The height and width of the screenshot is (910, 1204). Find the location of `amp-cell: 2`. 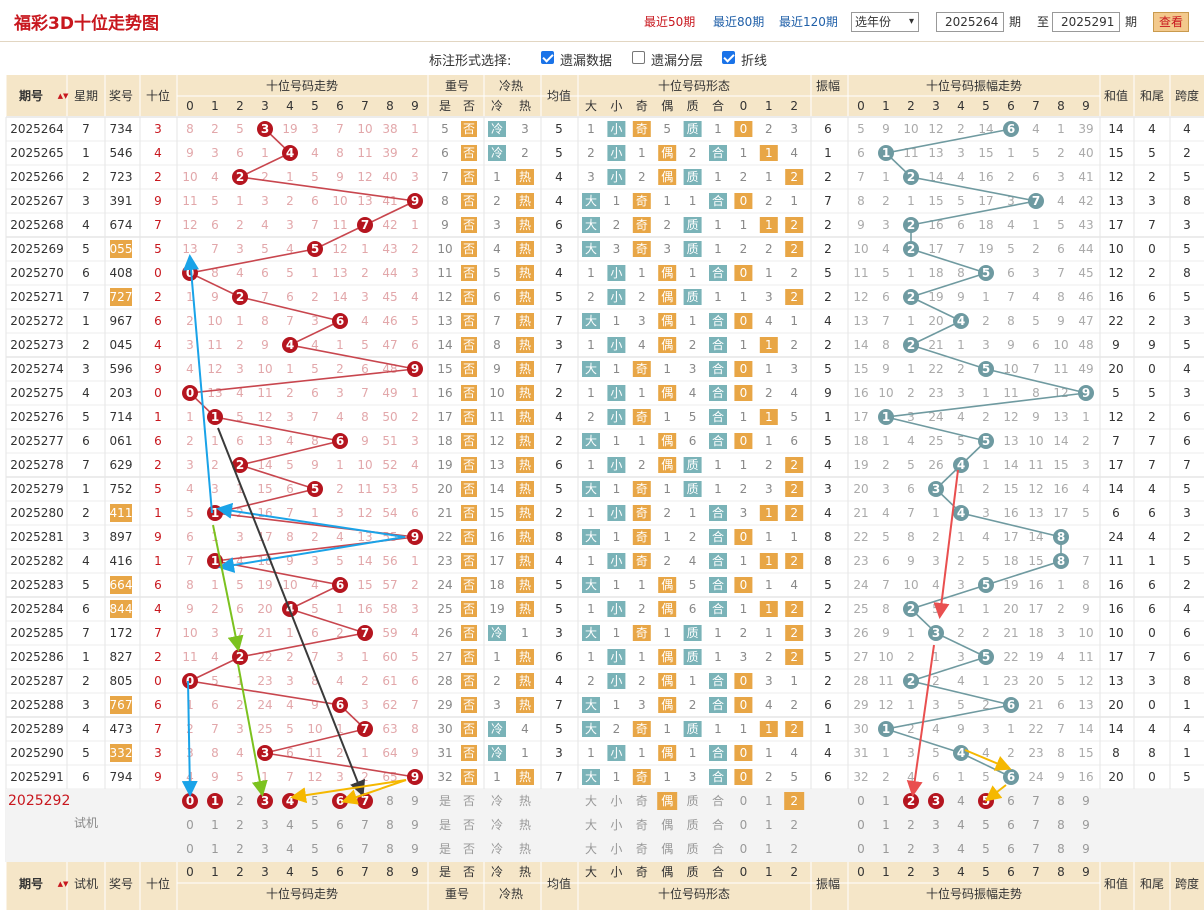

amp-cell: 2 is located at coordinates (828, 297).